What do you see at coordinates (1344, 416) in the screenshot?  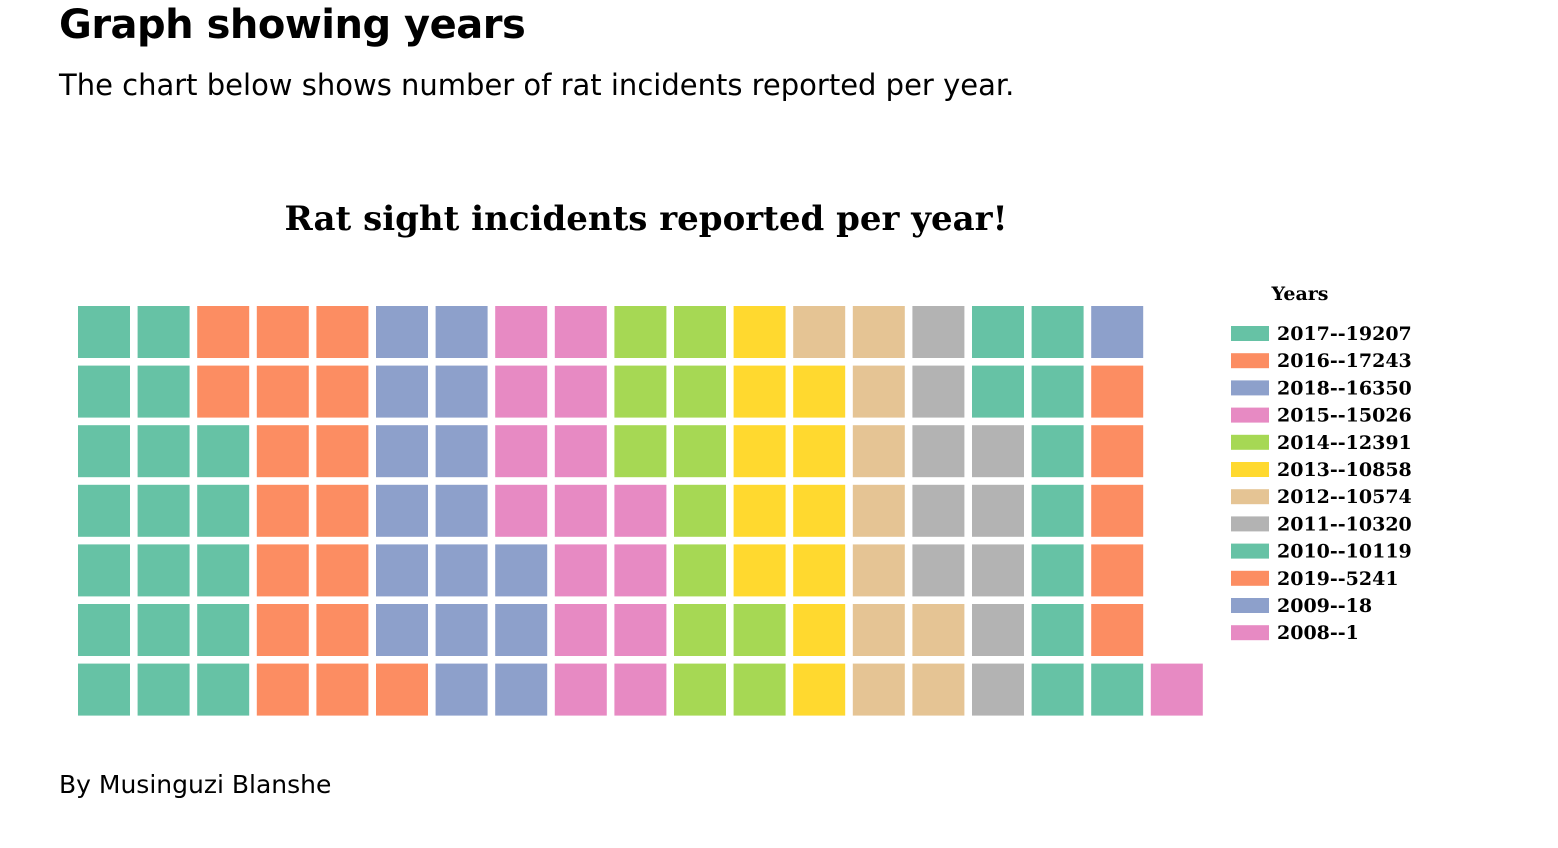 I see `legend-label-2015: 2015--15026` at bounding box center [1344, 416].